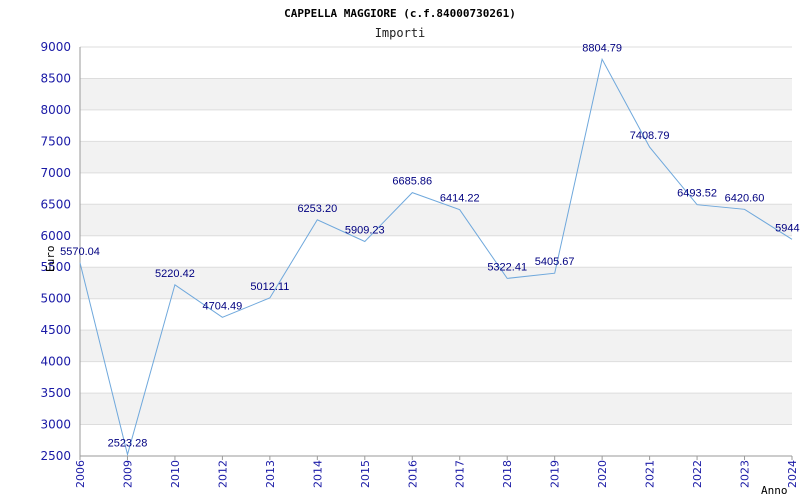 The width and height of the screenshot is (800, 500). What do you see at coordinates (365, 230) in the screenshot?
I see `data-label: 5909.23` at bounding box center [365, 230].